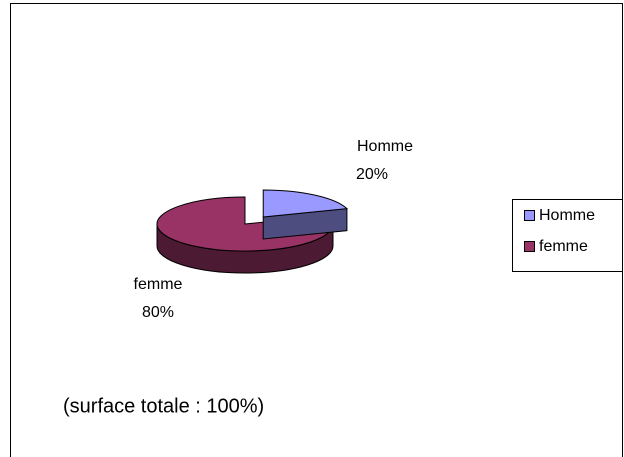 The height and width of the screenshot is (457, 624). Describe the element at coordinates (158, 284) in the screenshot. I see `data-label-name: femme` at that location.